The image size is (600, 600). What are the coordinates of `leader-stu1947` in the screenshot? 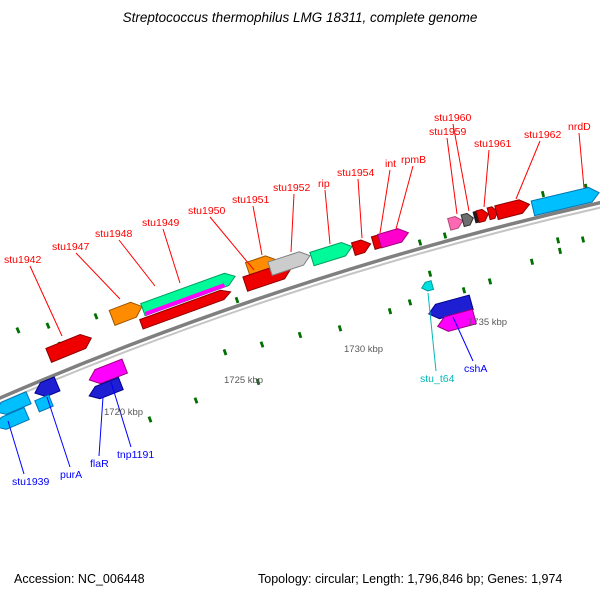 It's located at (98, 276).